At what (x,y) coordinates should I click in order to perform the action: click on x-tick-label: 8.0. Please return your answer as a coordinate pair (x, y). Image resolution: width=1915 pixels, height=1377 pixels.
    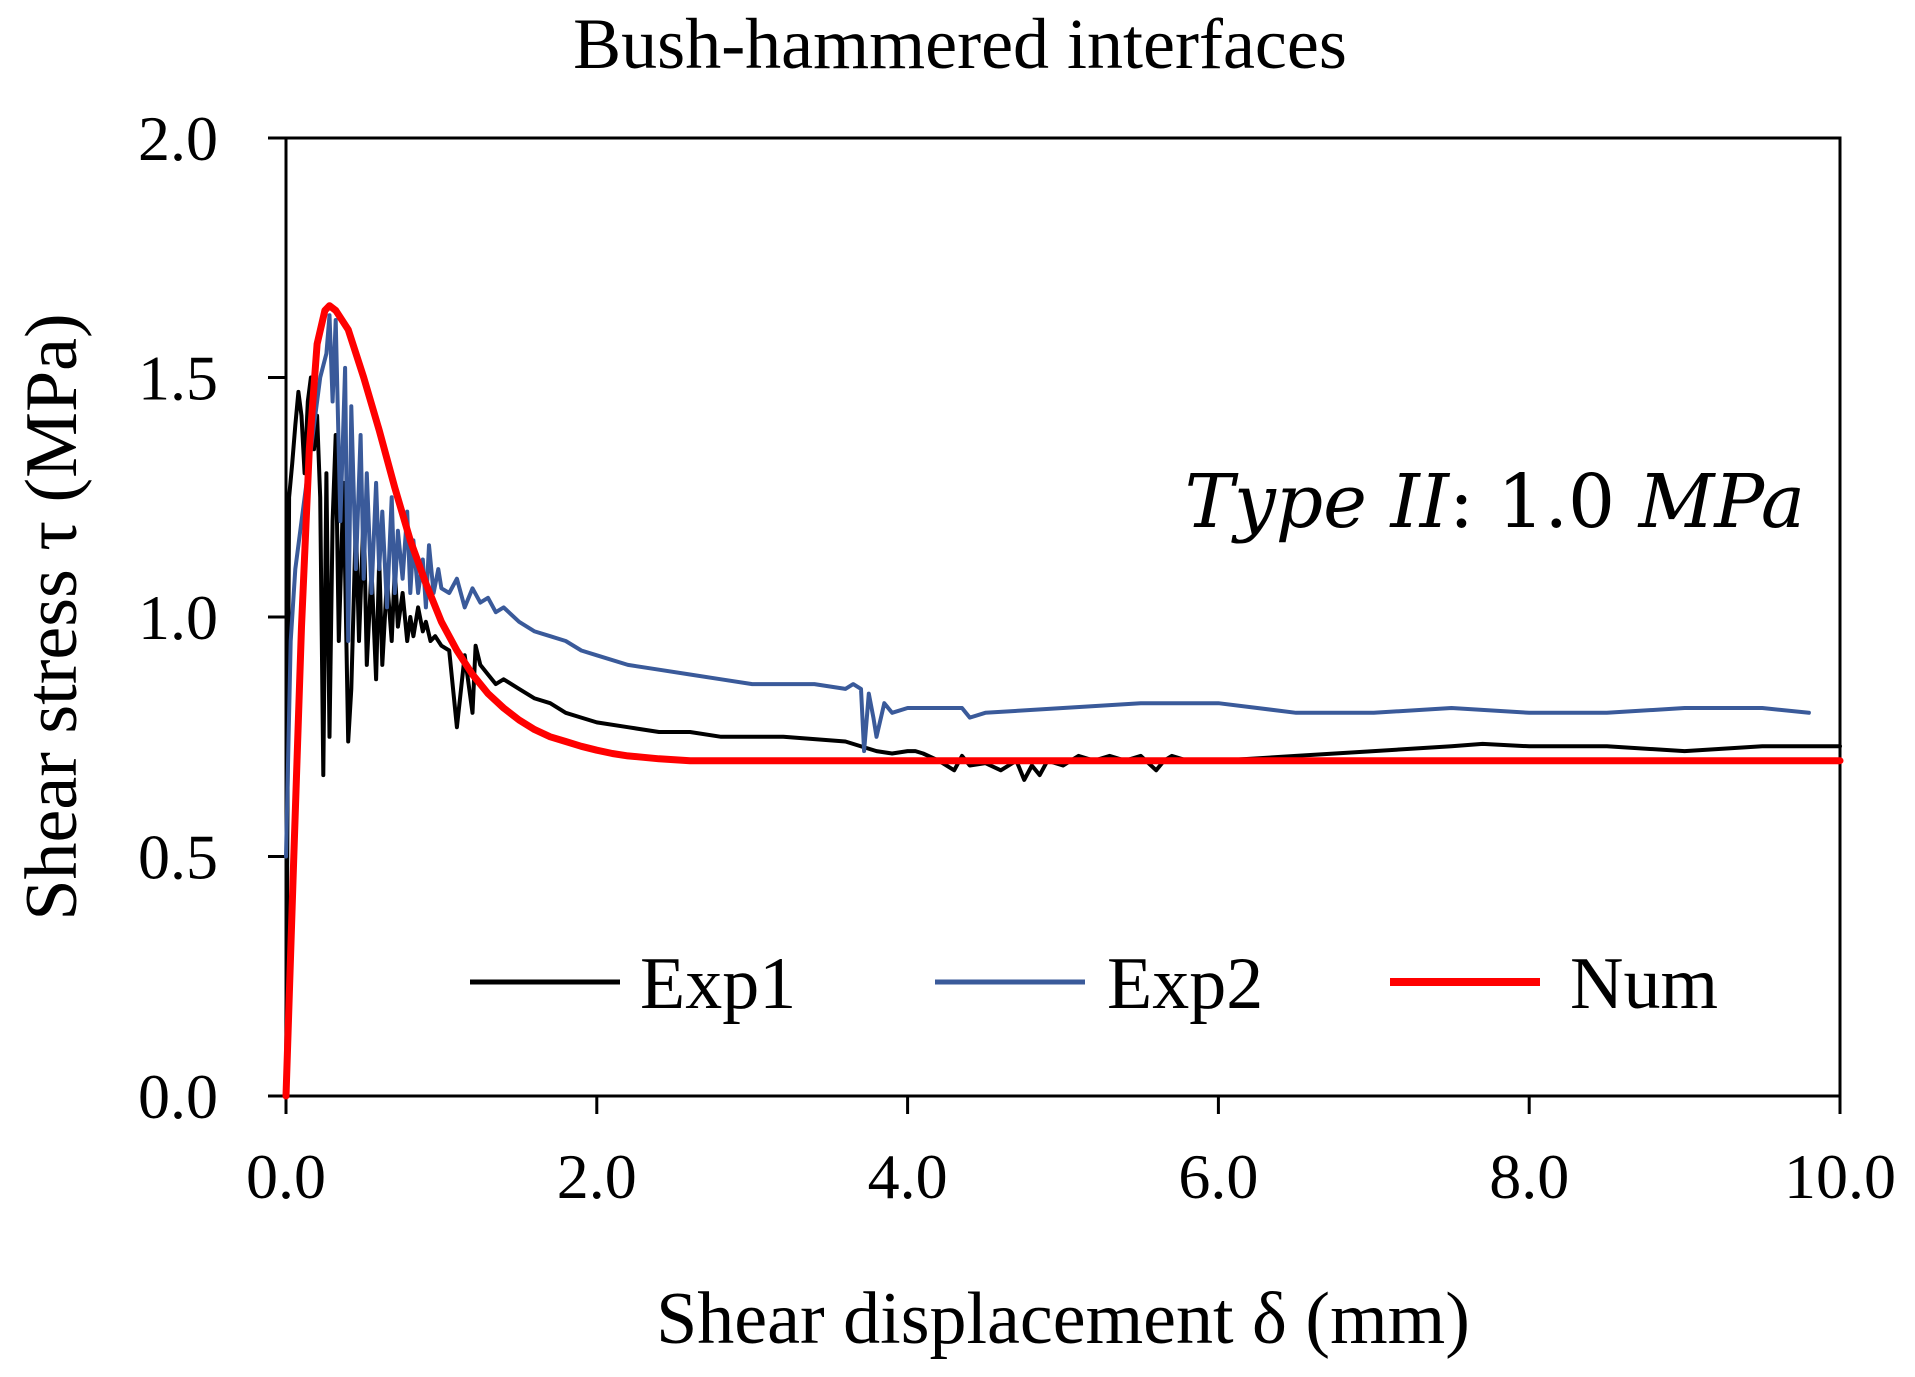
    Looking at the image, I should click on (1529, 1176).